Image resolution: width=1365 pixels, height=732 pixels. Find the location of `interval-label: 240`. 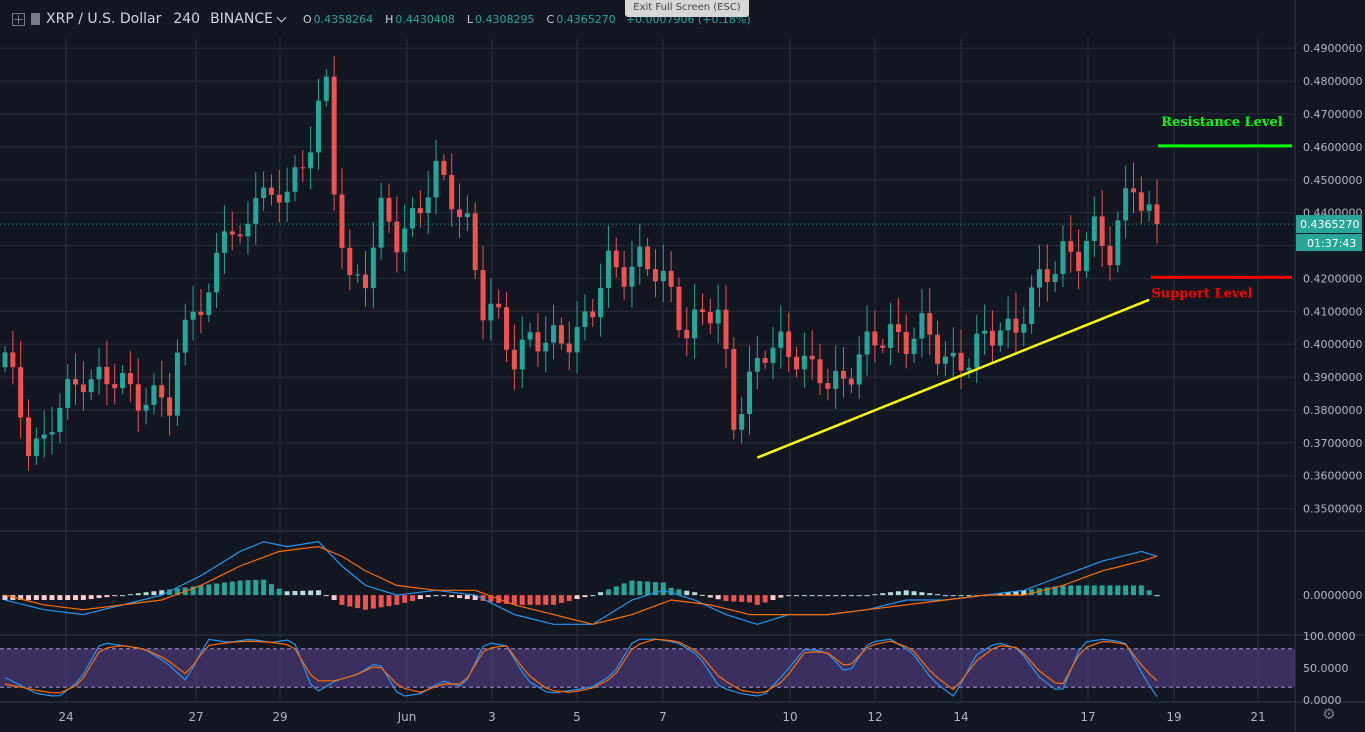

interval-label: 240 is located at coordinates (187, 19).